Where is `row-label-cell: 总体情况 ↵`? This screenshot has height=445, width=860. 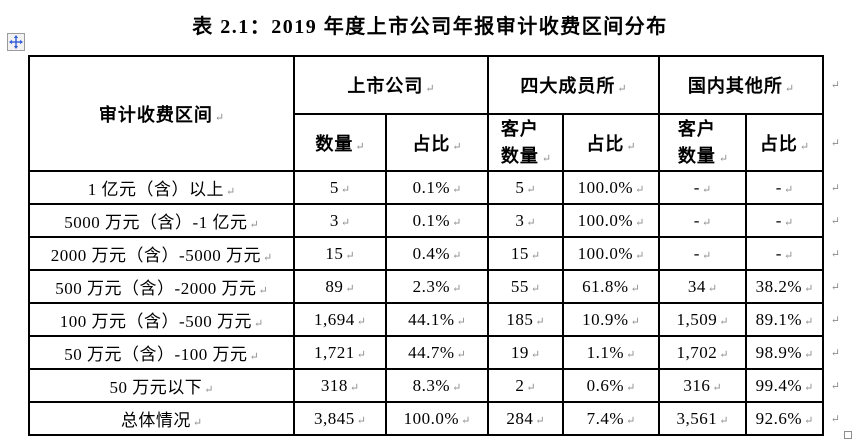 row-label-cell: 总体情况 ↵ is located at coordinates (161, 418).